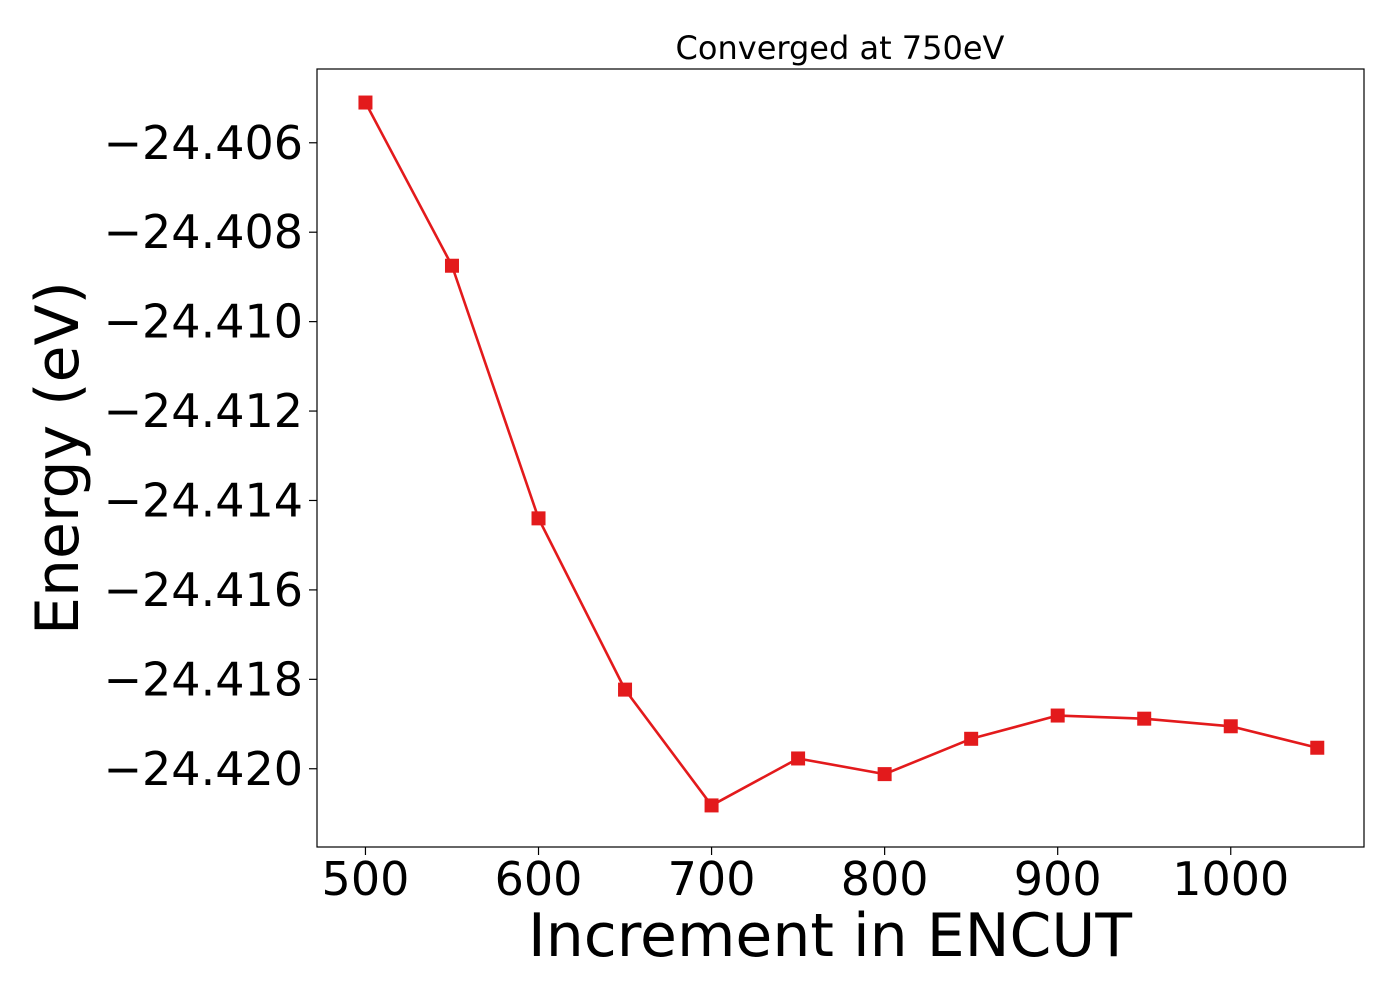 The height and width of the screenshot is (1000, 1400). I want to click on y-tick-label: −24.408, so click(204, 232).